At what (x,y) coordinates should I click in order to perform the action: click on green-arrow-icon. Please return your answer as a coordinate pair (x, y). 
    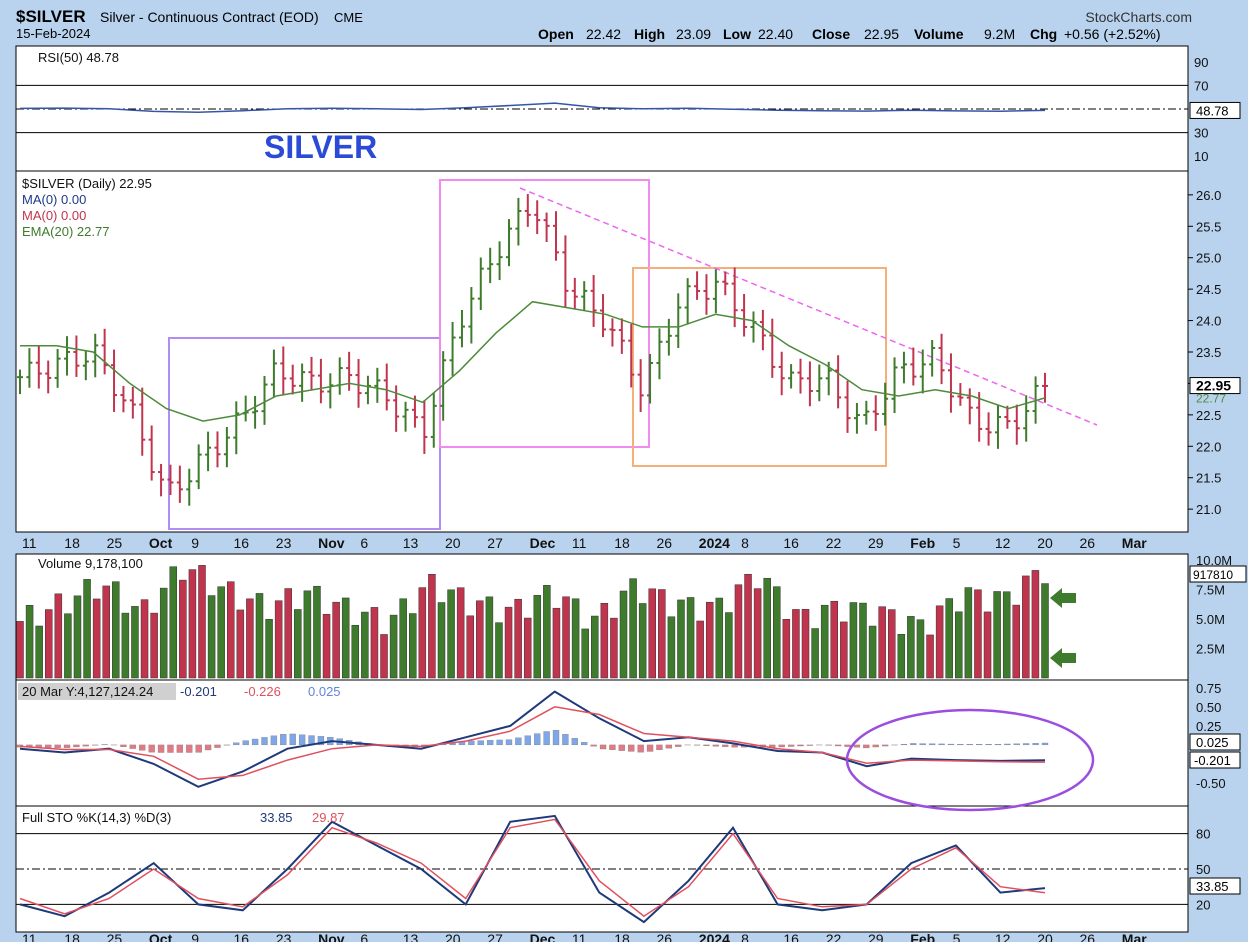
    Looking at the image, I should click on (1063, 658).